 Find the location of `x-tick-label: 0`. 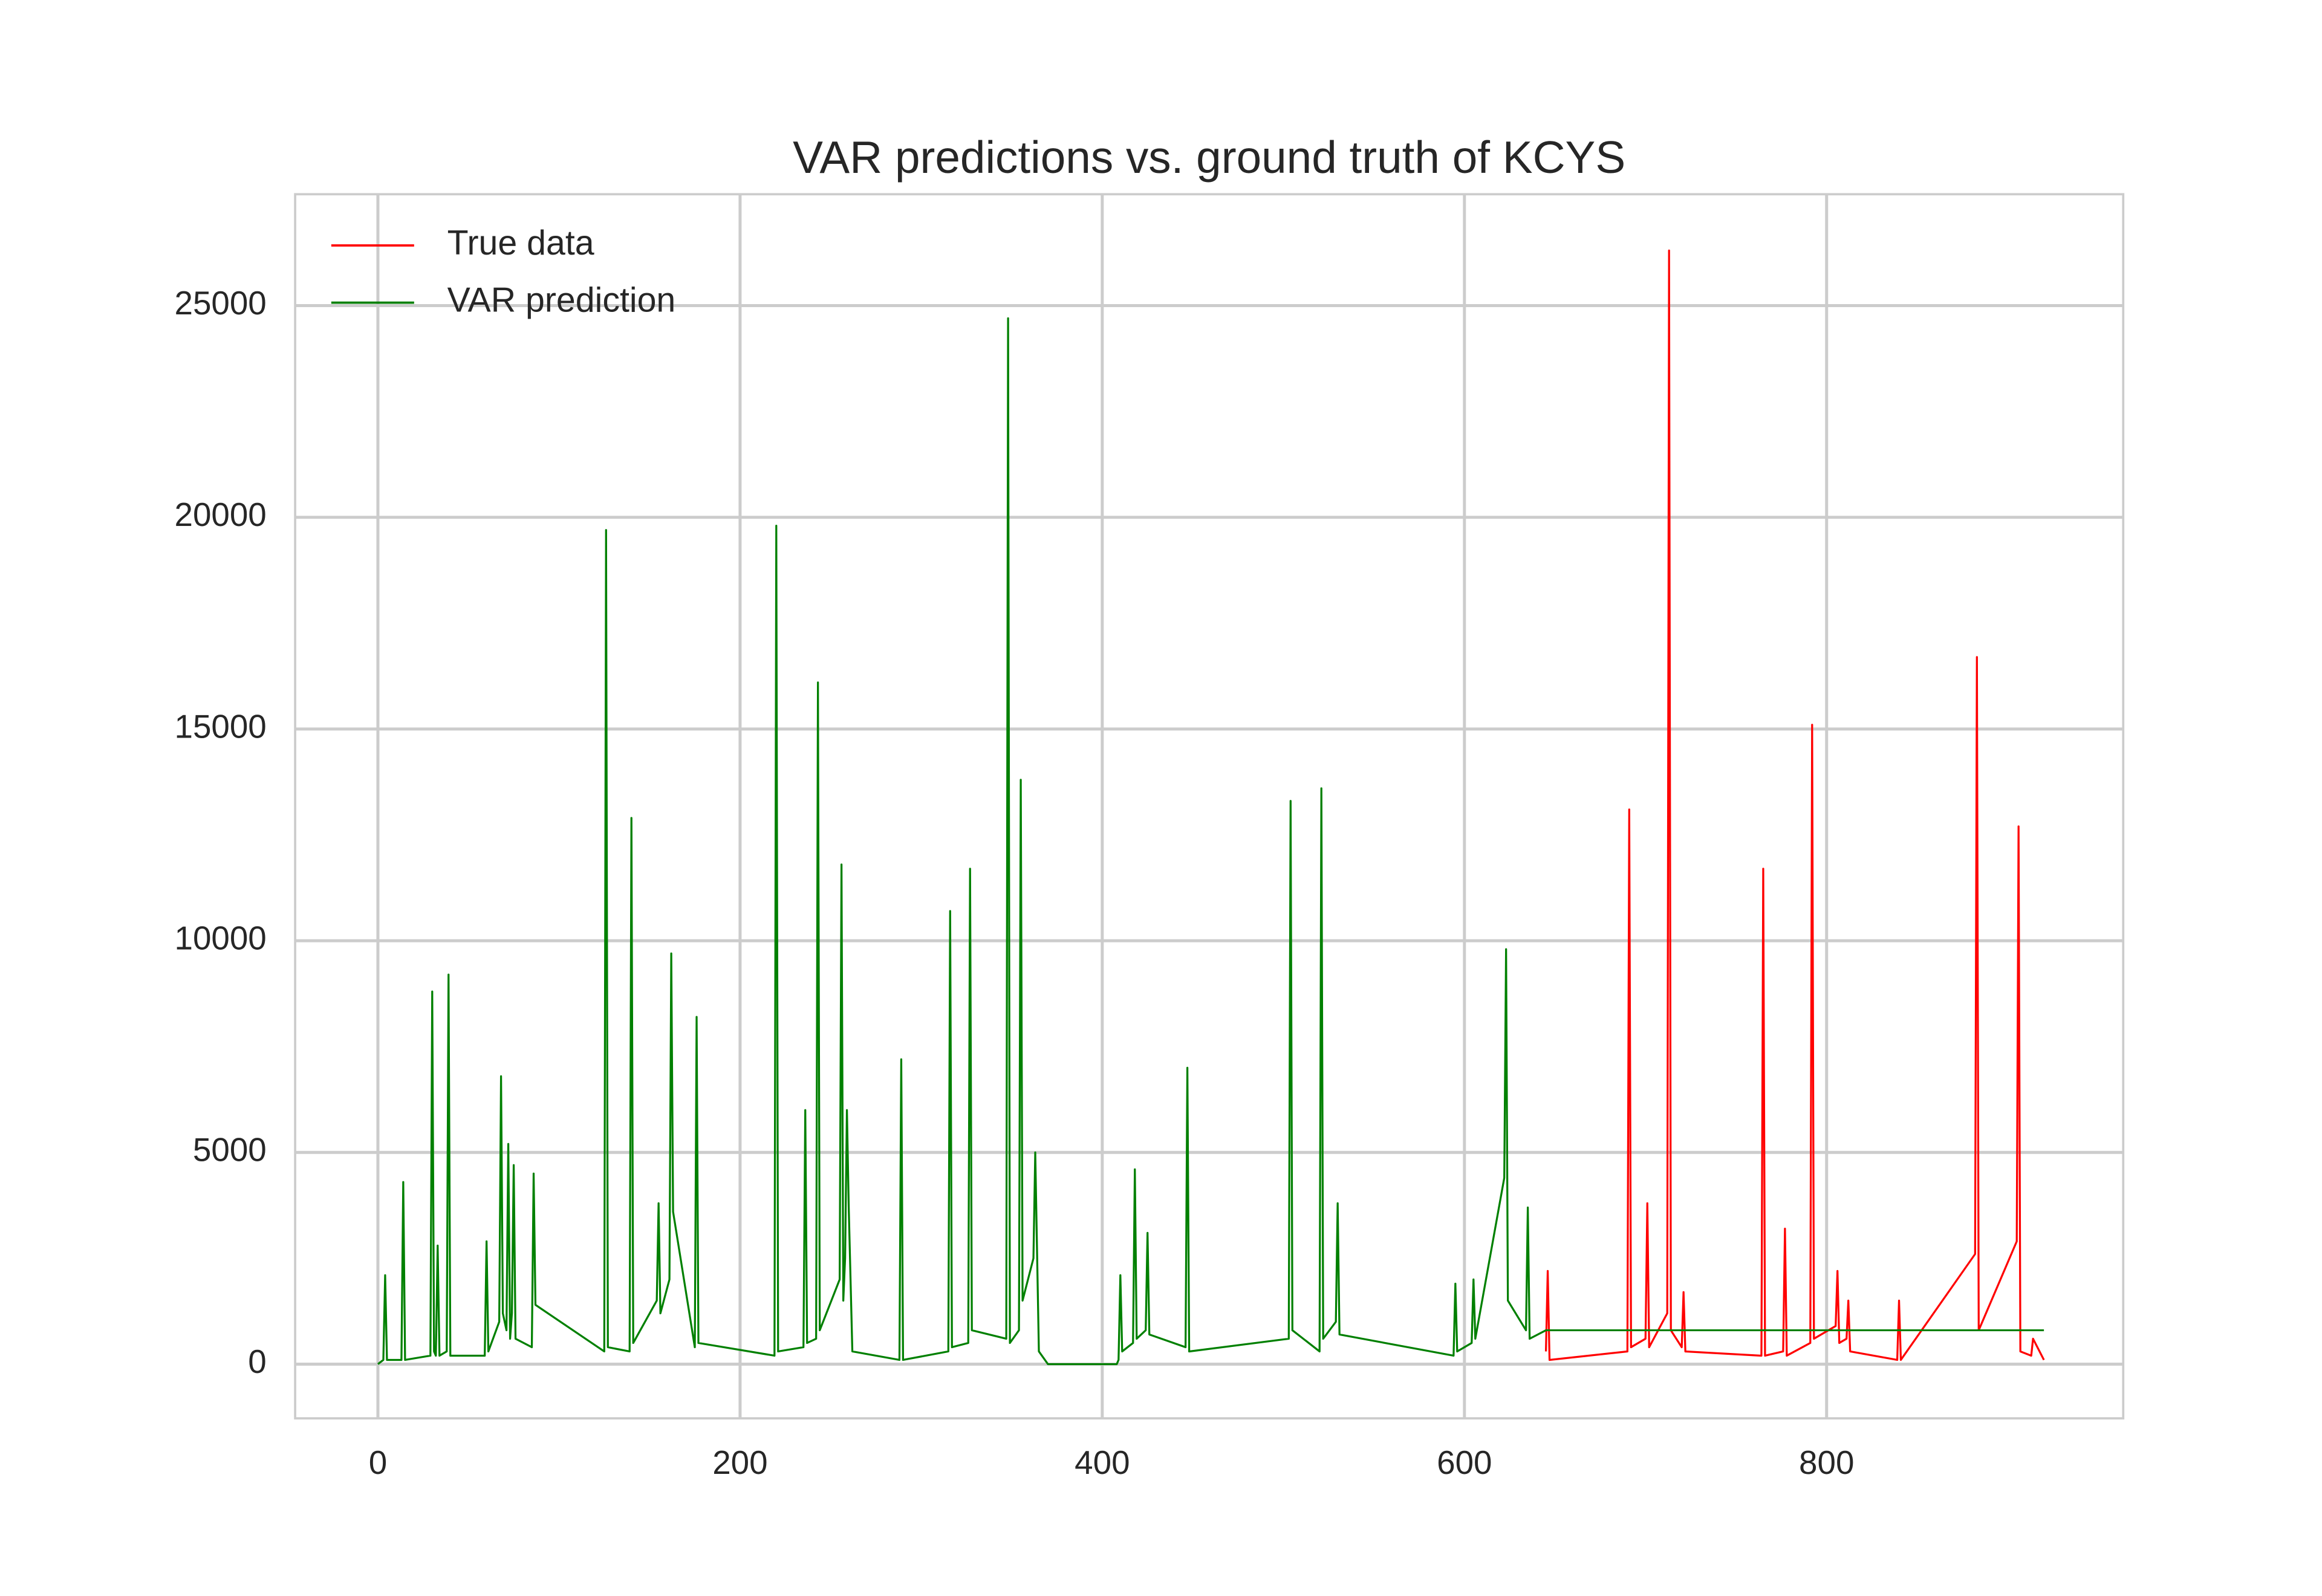

x-tick-label: 0 is located at coordinates (378, 1462).